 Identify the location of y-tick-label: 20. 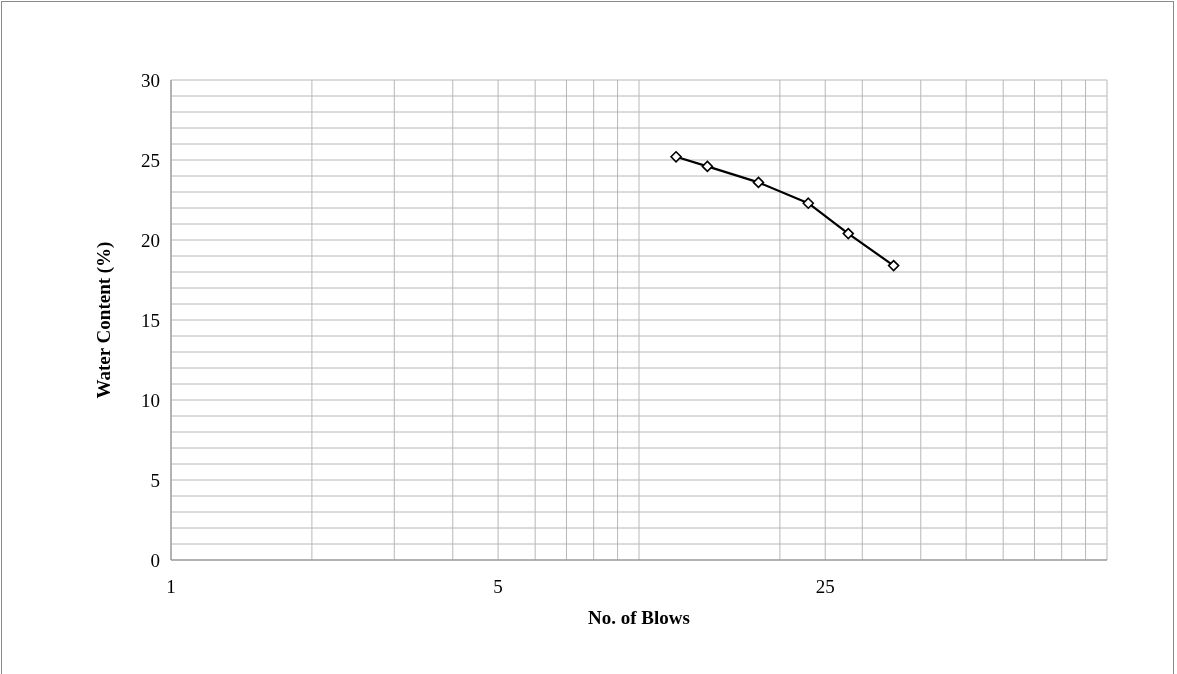
(150, 240).